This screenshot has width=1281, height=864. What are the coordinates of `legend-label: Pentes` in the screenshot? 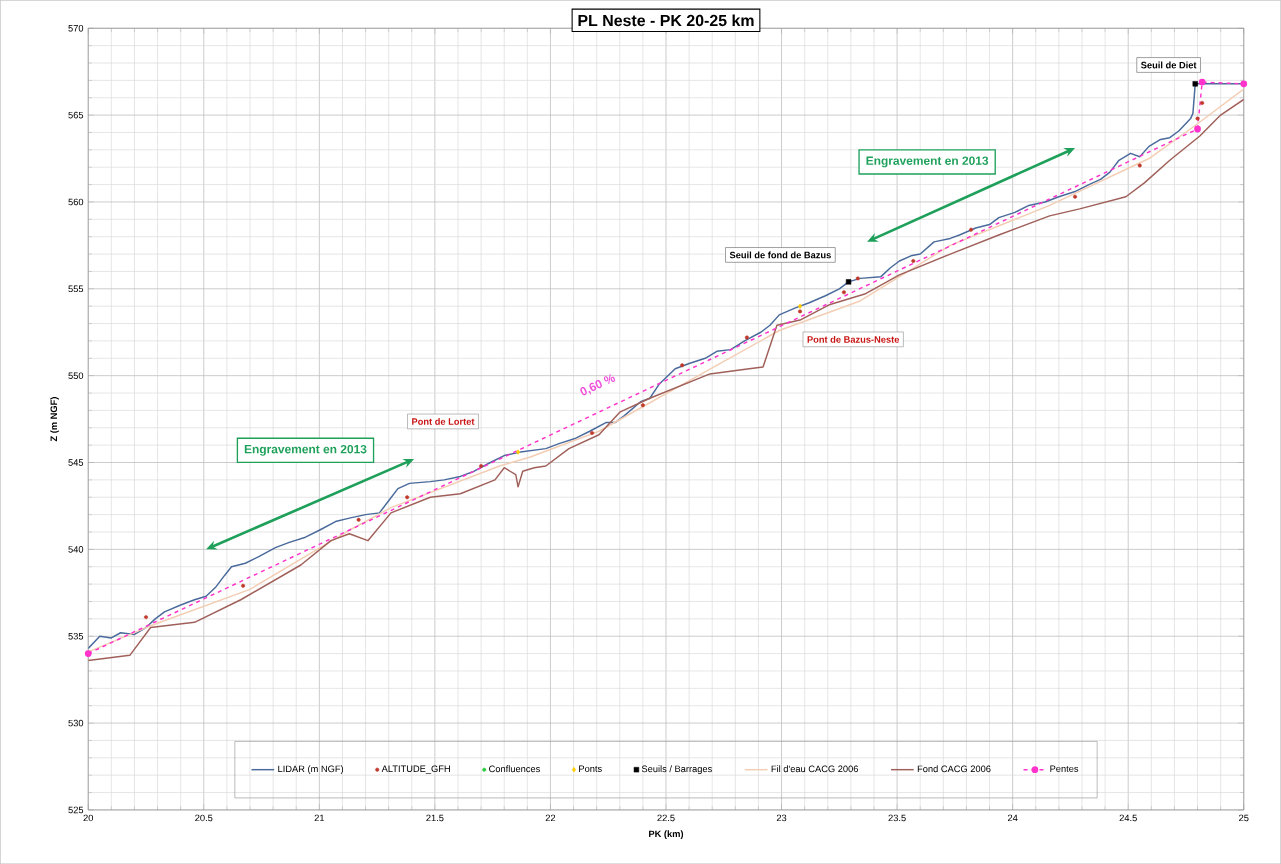 It's located at (1064, 768).